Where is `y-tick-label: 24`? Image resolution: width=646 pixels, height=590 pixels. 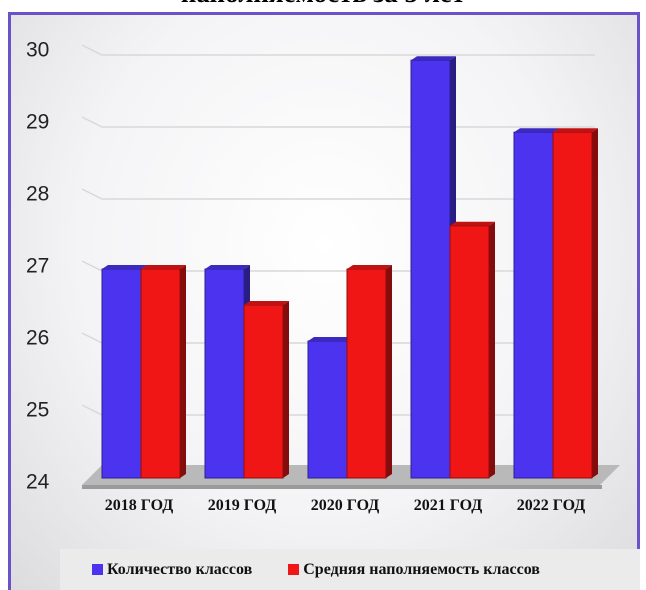
y-tick-label: 24 is located at coordinates (38, 482).